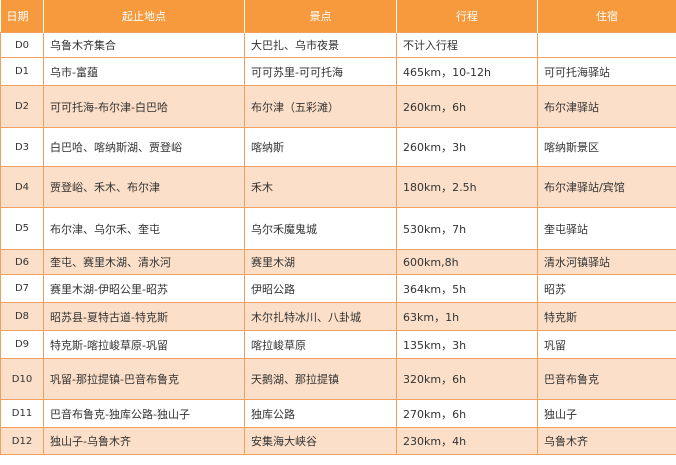 This screenshot has height=465, width=676. Describe the element at coordinates (467, 16) in the screenshot. I see `header-distance: 行程` at that location.